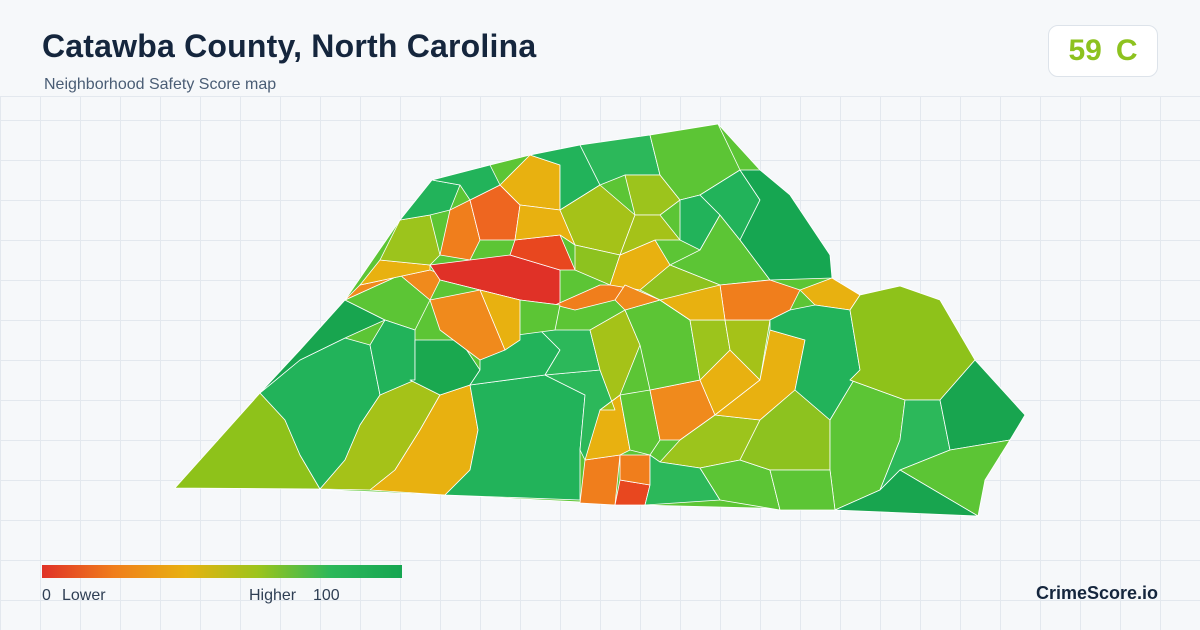 This screenshot has width=1200, height=630. I want to click on score-value: 59, so click(1085, 50).